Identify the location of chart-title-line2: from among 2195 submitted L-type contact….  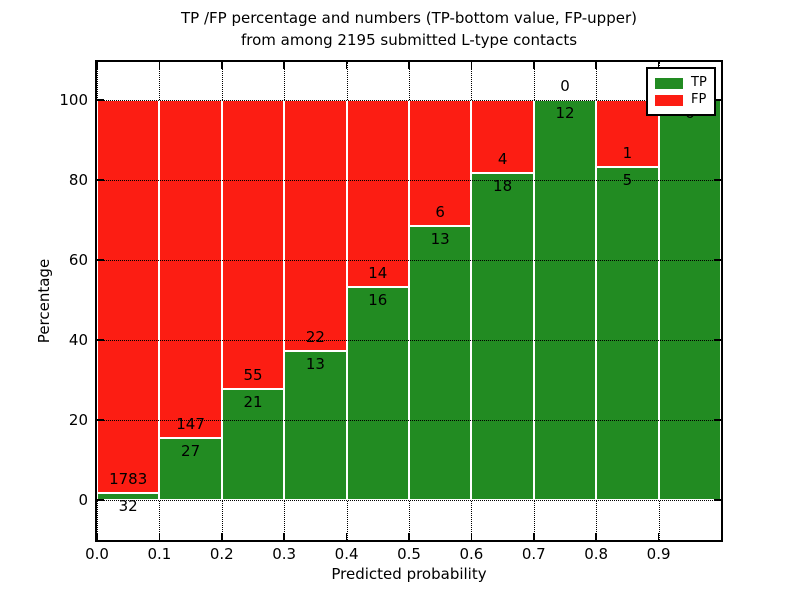
(409, 40).